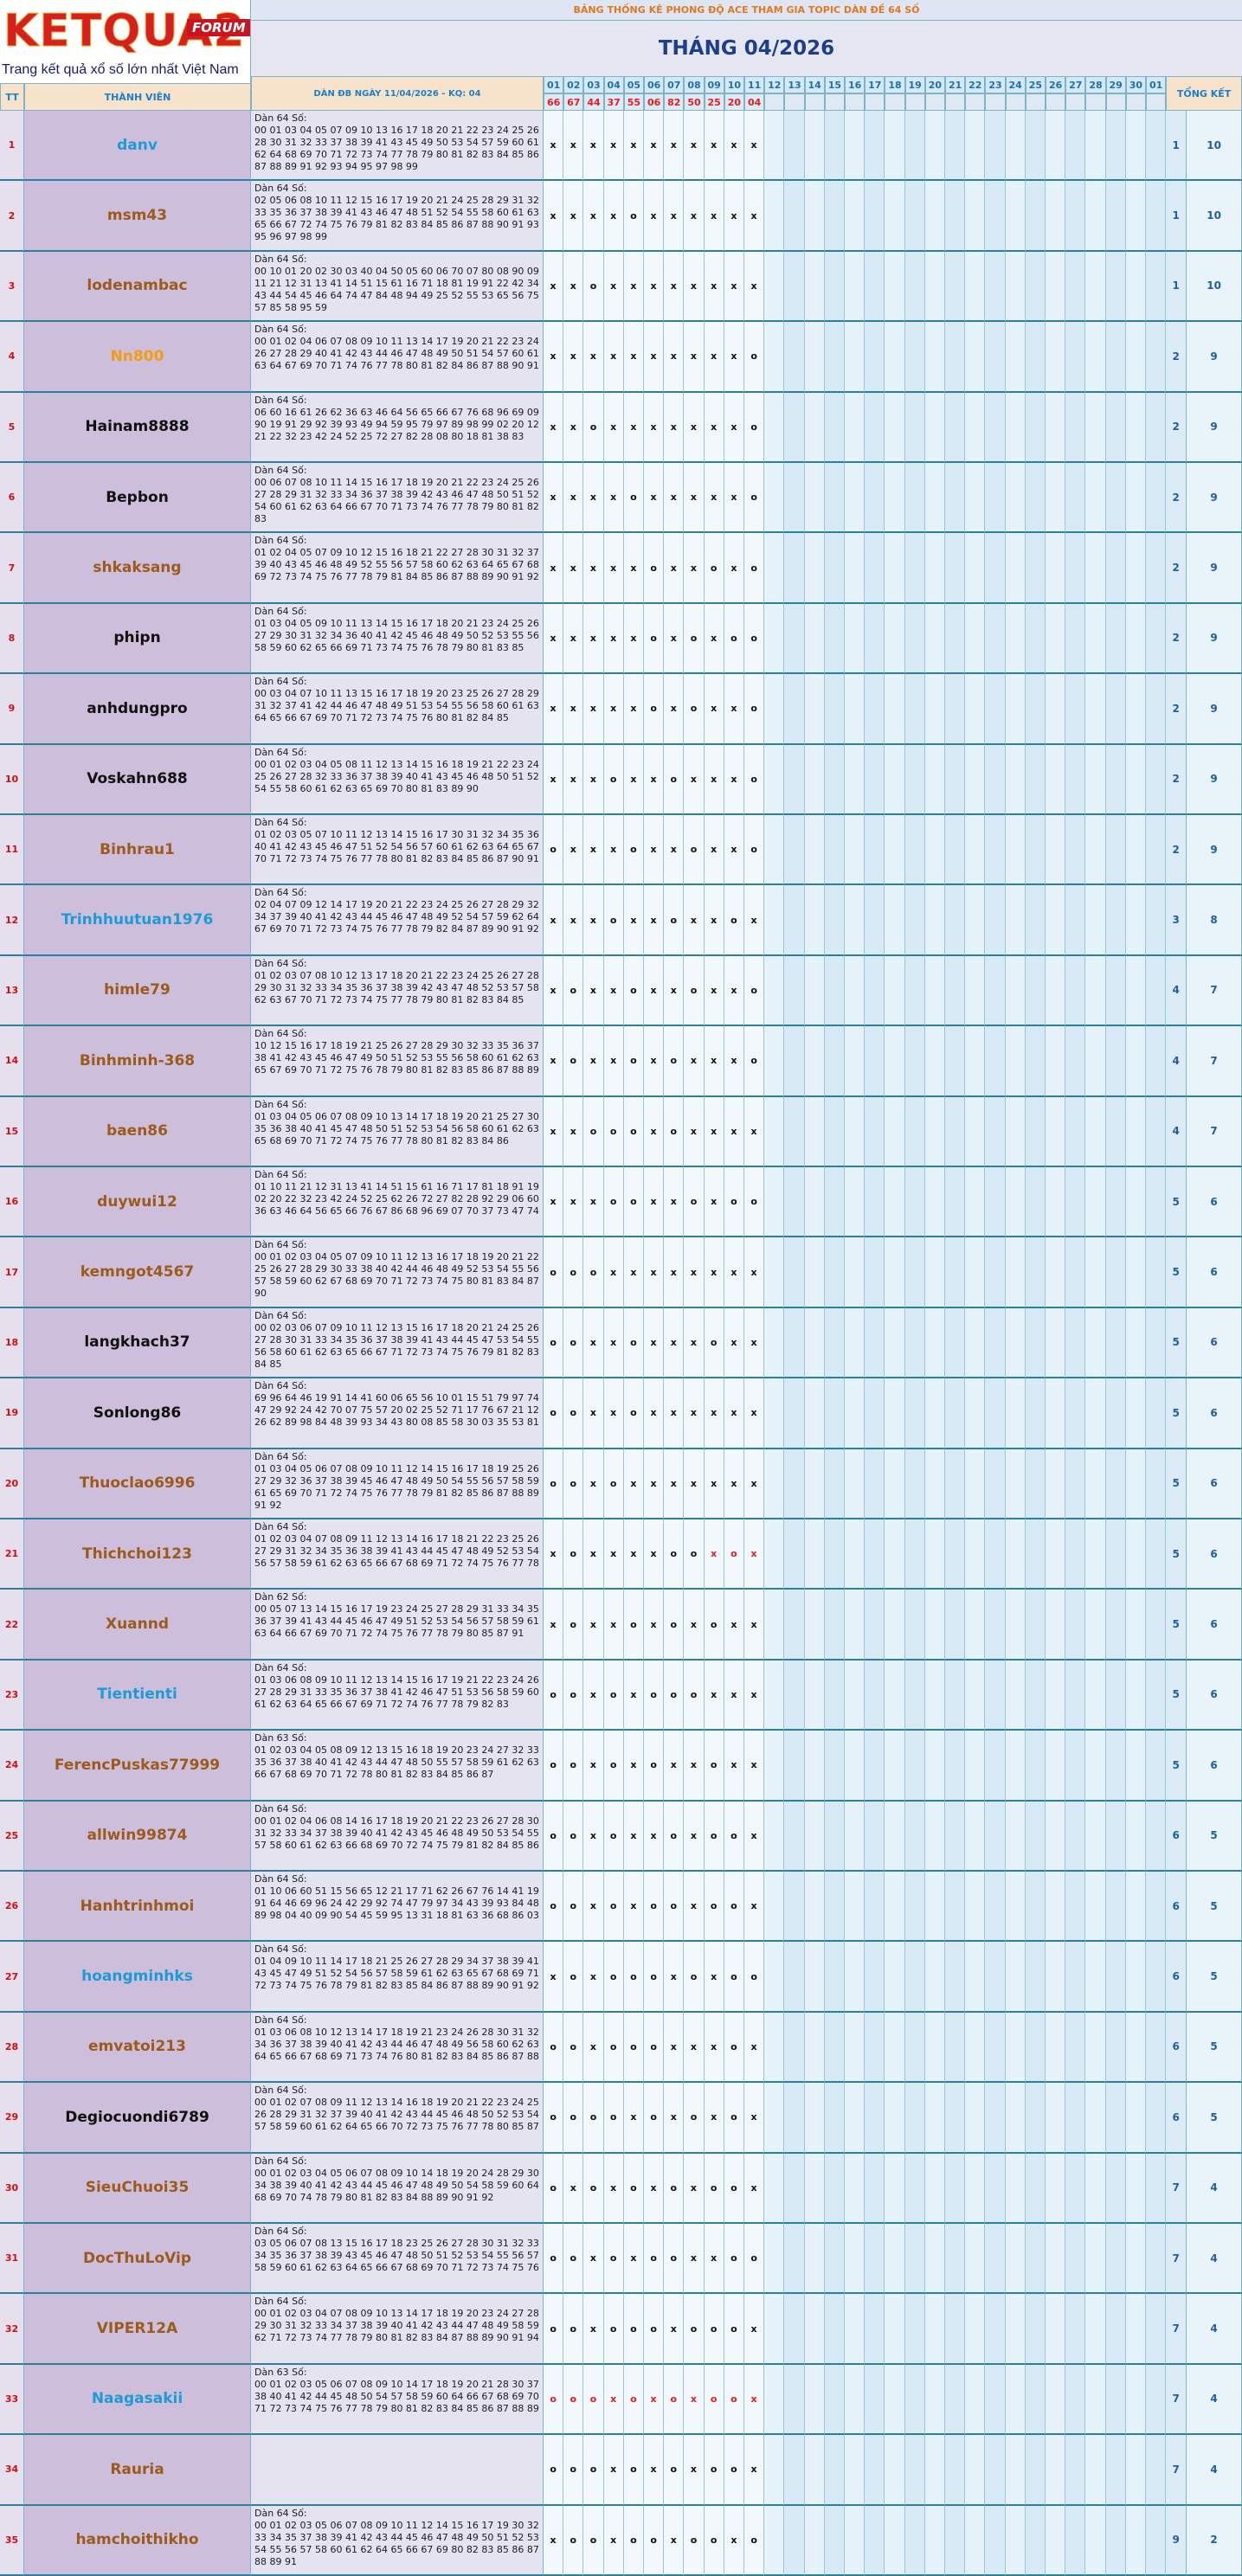 The image size is (1242, 2576). Describe the element at coordinates (694, 102) in the screenshot. I see `result-cell: 50` at that location.